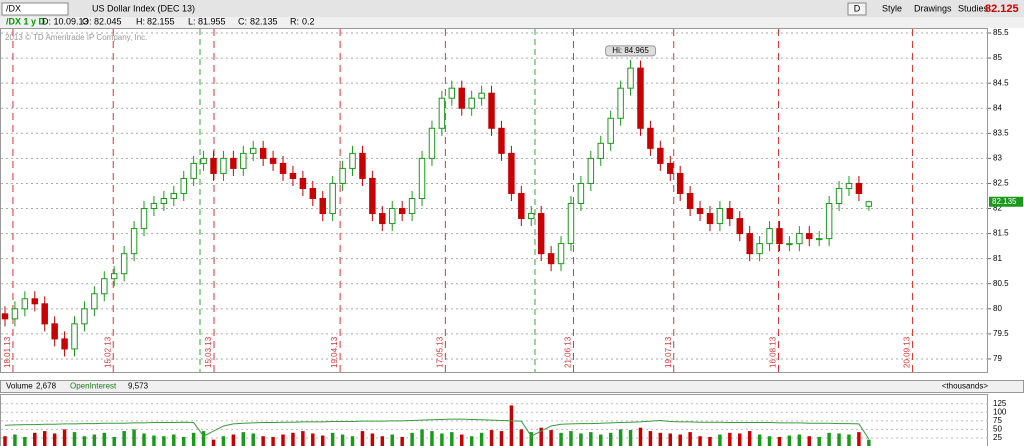 This screenshot has height=446, width=1024. I want to click on description: US Dollar Index (DEC 13), so click(143, 8).